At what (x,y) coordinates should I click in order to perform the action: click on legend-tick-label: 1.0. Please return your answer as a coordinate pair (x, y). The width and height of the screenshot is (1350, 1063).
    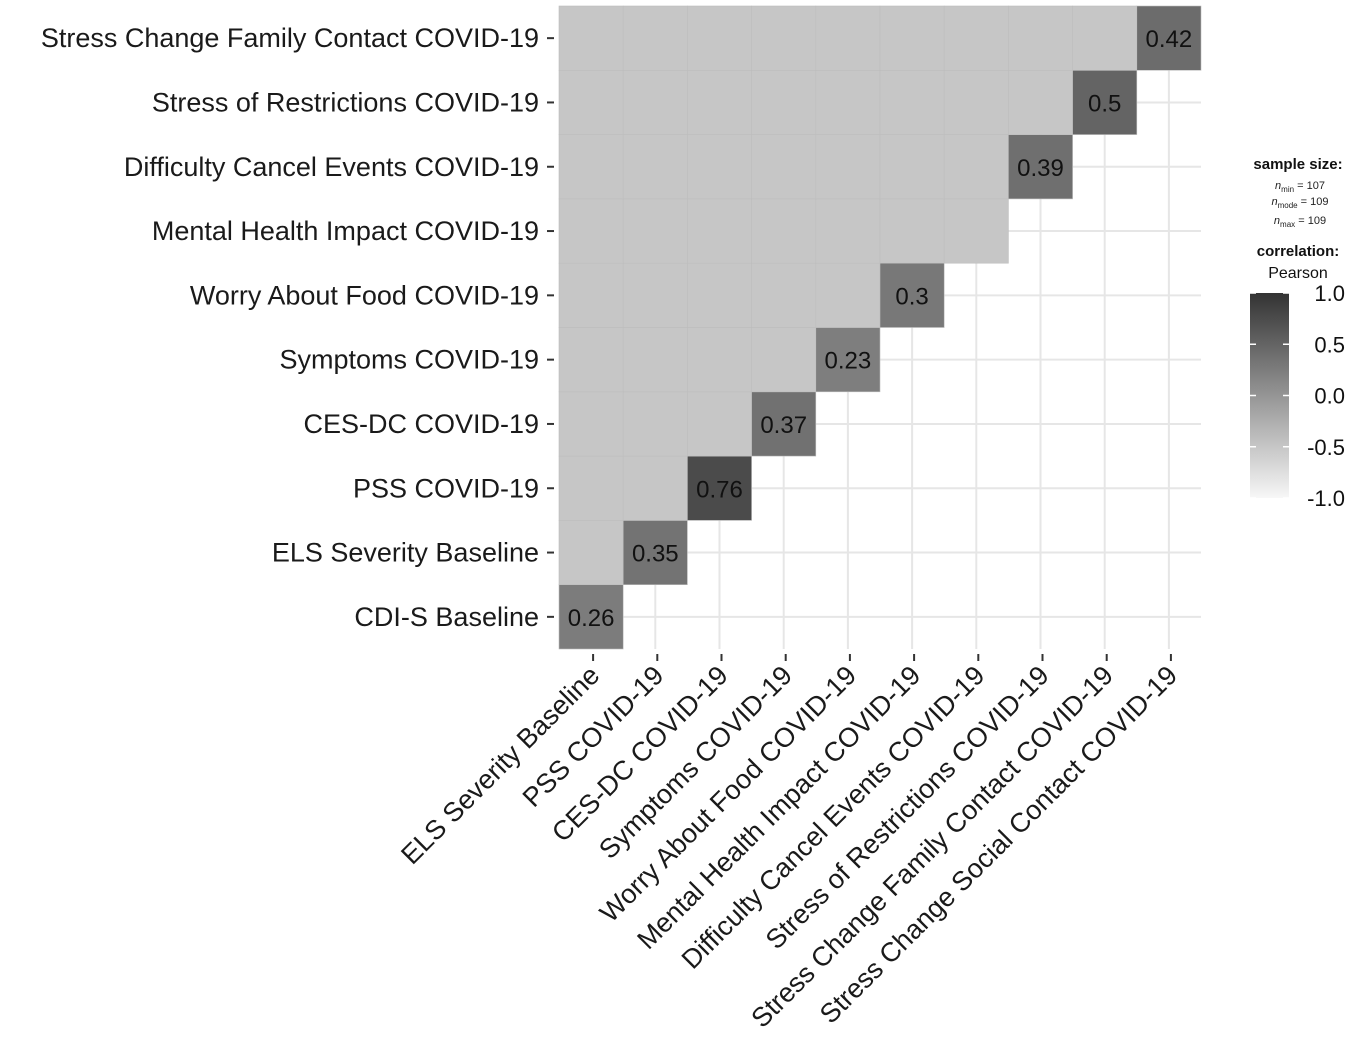
    Looking at the image, I should click on (1329, 293).